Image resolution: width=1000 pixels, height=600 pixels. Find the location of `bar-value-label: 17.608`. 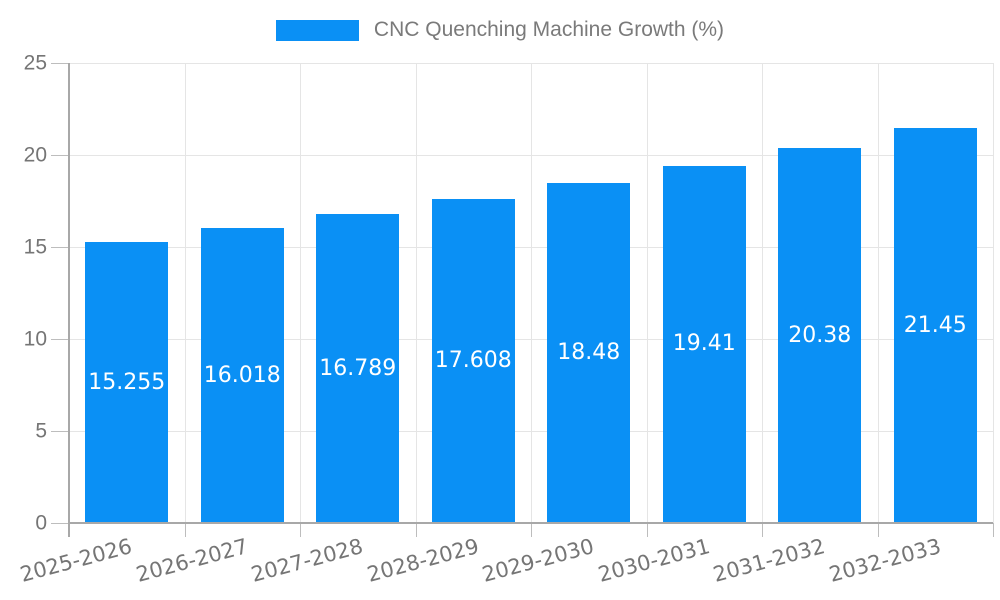

bar-value-label: 17.608 is located at coordinates (473, 360).